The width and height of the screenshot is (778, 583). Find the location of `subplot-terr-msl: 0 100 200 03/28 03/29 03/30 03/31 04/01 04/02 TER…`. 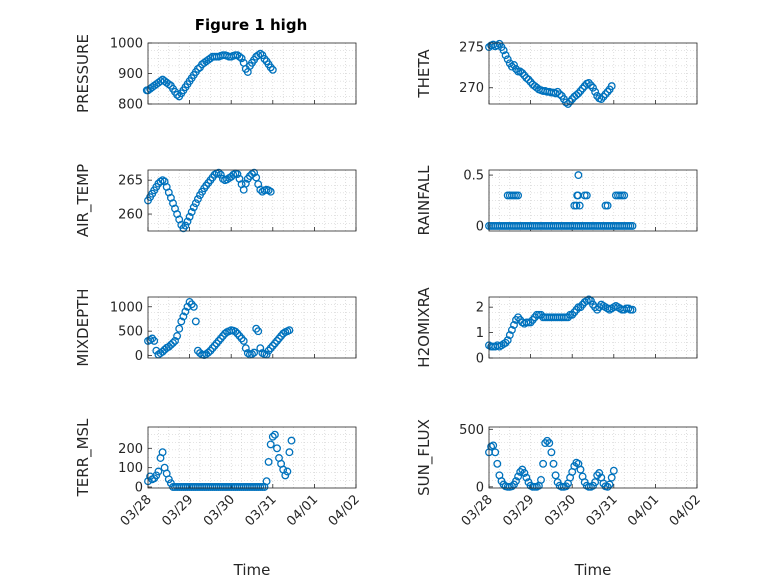

subplot-terr-msl: 0 100 200 03/28 03/29 03/30 03/31 04/01 04/02 TER… is located at coordinates (218, 498).